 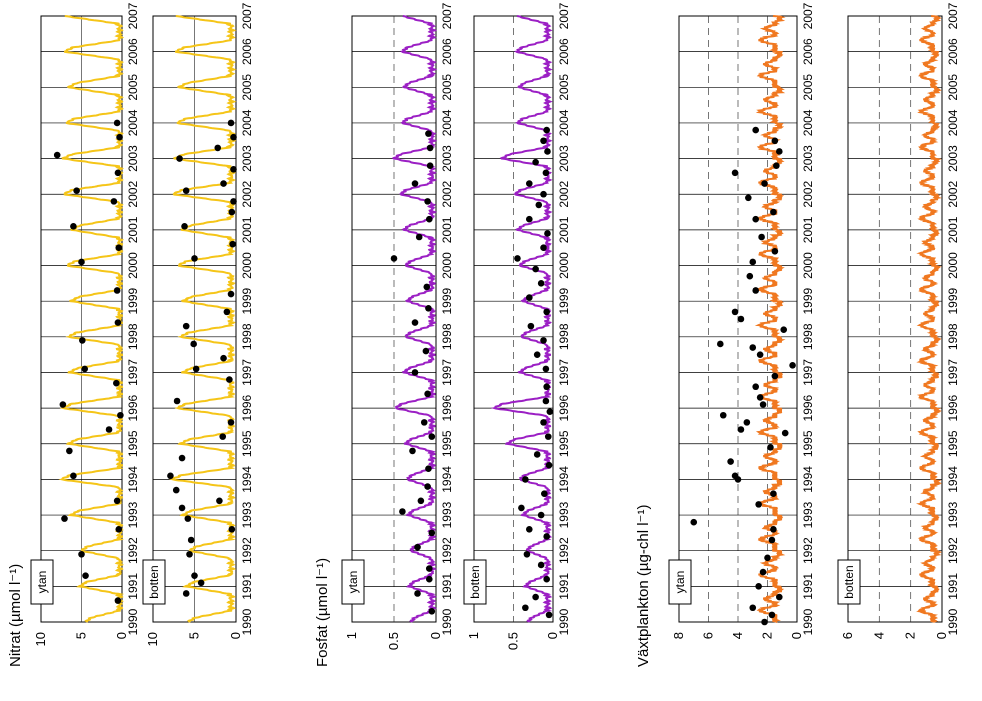 I want to click on p5-ytick-4: 4, so click(x=878, y=635).